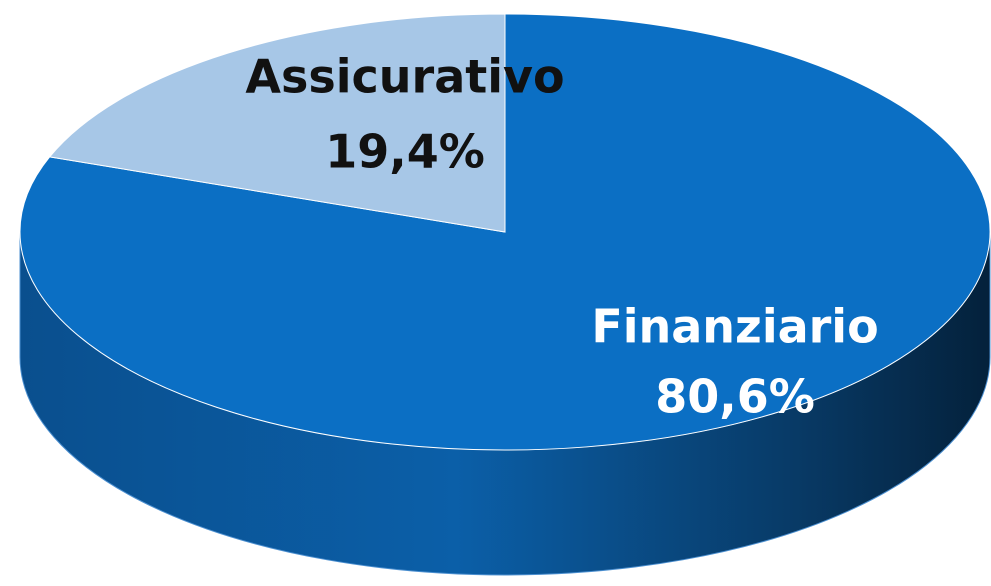 The image size is (991, 586). What do you see at coordinates (405, 152) in the screenshot?
I see `slice-value-label: 19,4%` at bounding box center [405, 152].